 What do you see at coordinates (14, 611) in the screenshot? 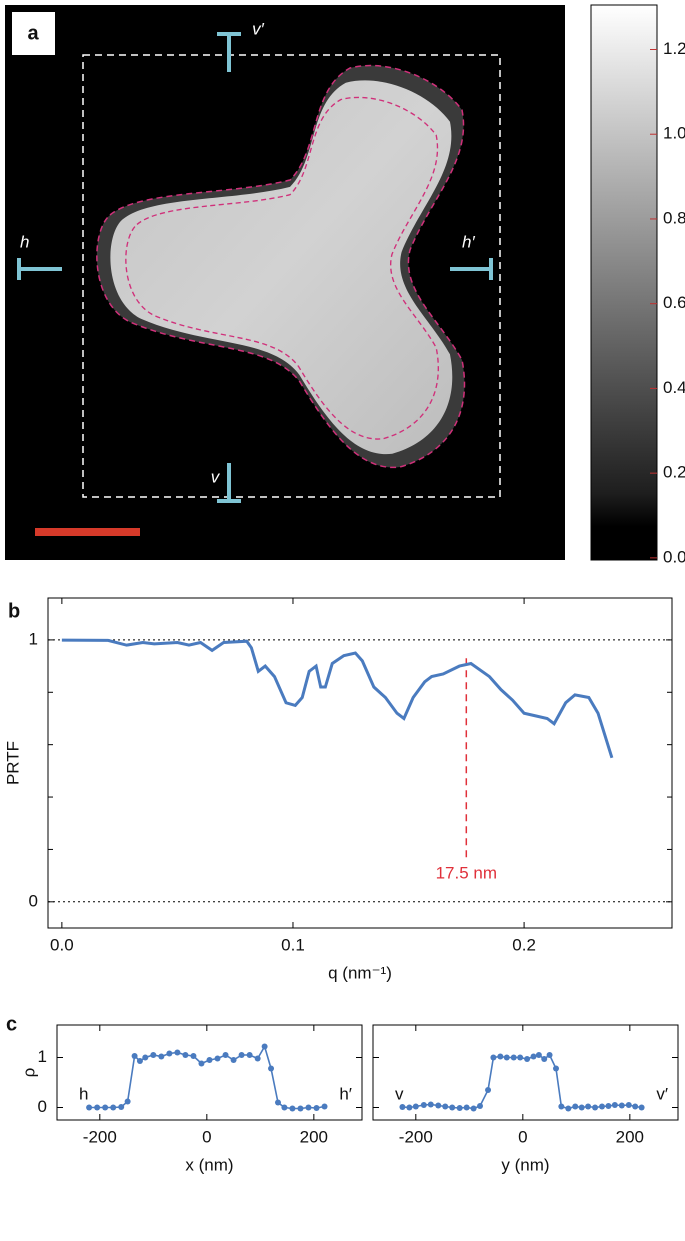
I see `panel-label: b` at bounding box center [14, 611].